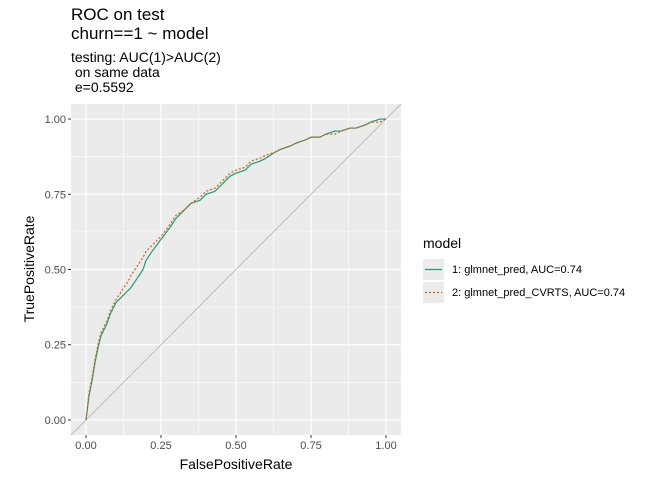  I want to click on chart-subtitle-line3: e=0.5592, so click(102, 87).